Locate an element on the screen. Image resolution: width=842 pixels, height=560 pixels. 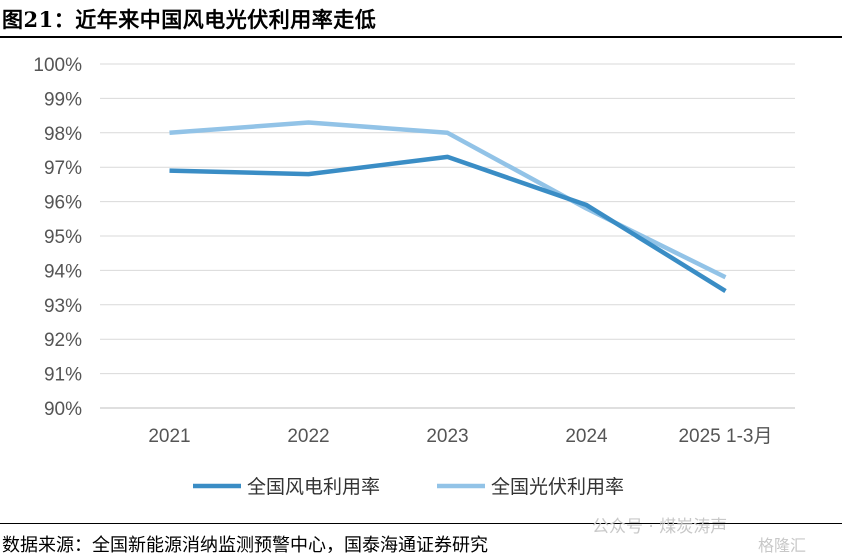
bottom-divider is located at coordinates (421, 523).